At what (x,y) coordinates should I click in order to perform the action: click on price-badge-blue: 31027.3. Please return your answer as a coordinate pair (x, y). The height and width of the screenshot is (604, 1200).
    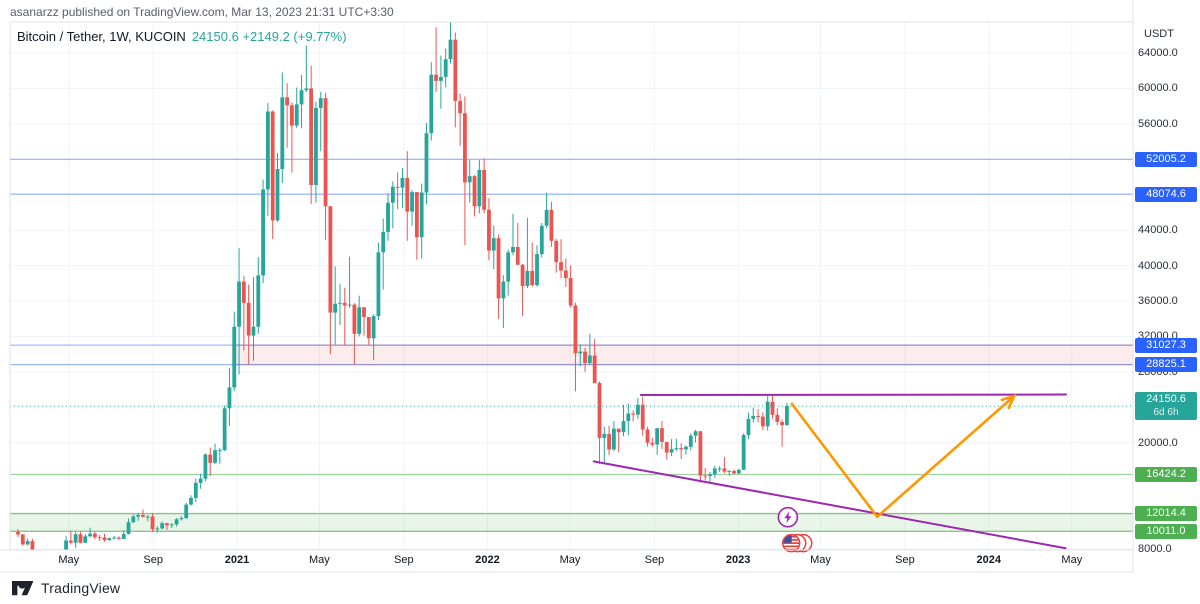
    Looking at the image, I should click on (1166, 345).